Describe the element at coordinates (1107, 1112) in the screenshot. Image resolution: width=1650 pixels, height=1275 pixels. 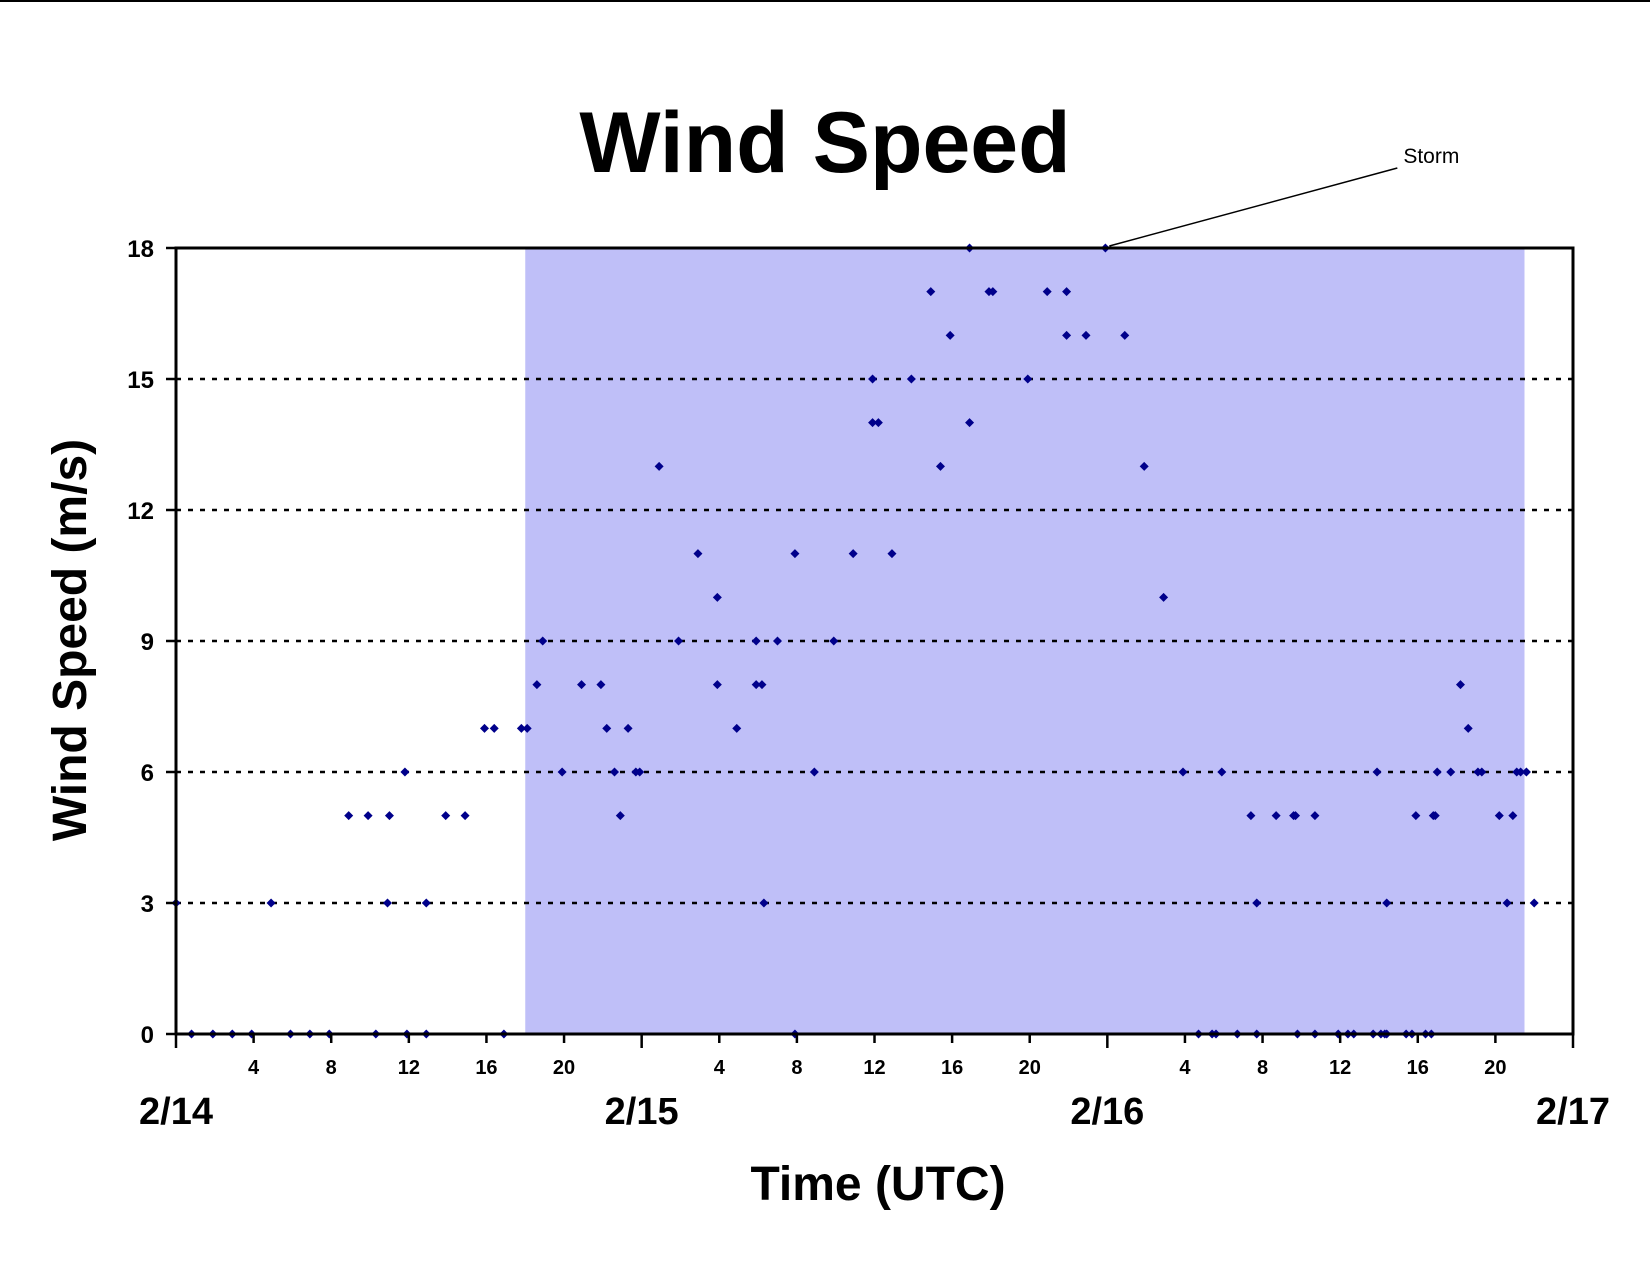
I see `date-label: 2/16` at that location.